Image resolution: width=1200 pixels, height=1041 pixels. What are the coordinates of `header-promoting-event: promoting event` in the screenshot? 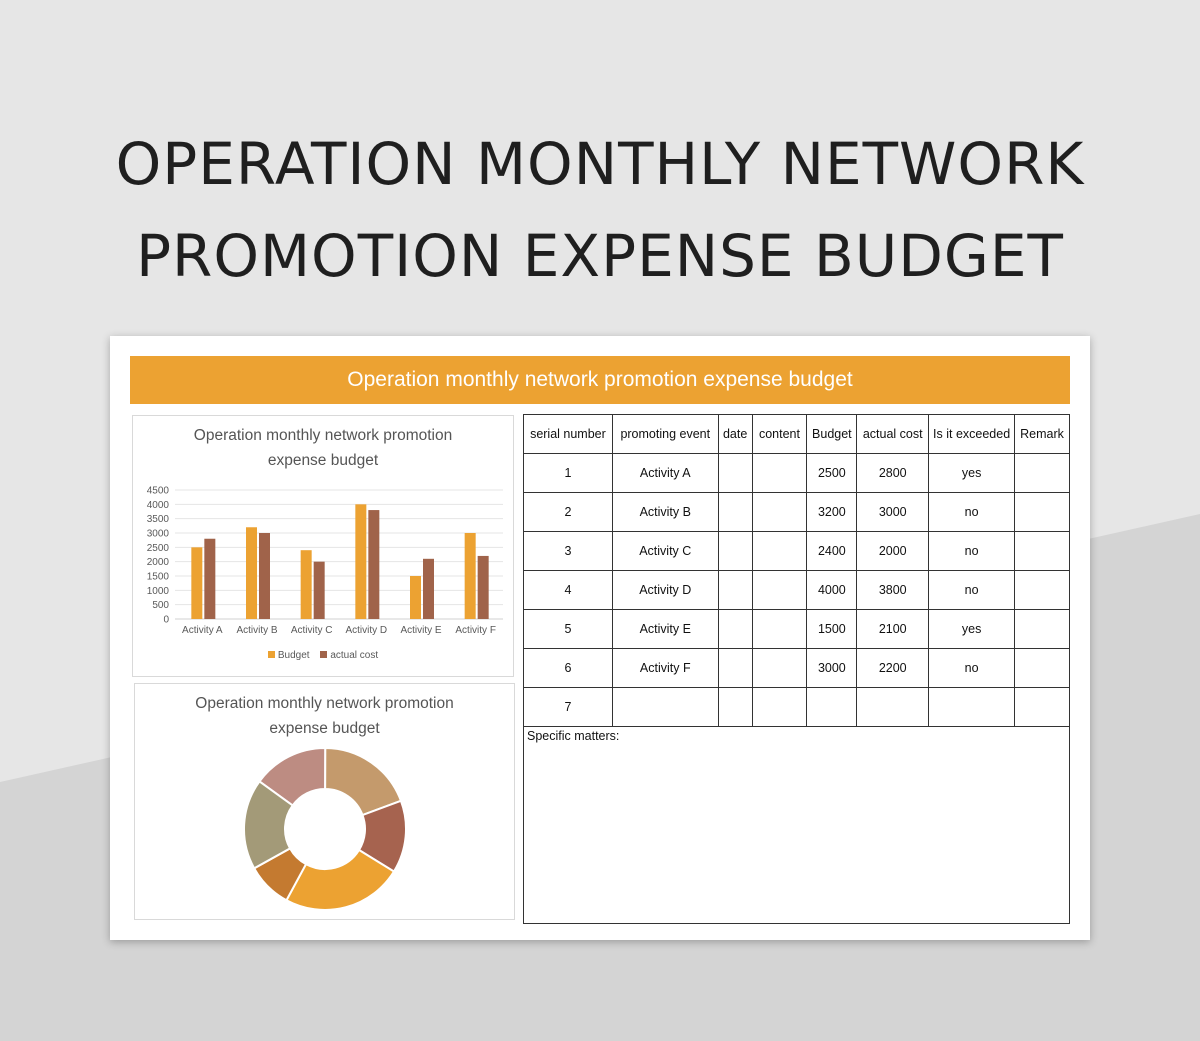 It's located at (665, 434).